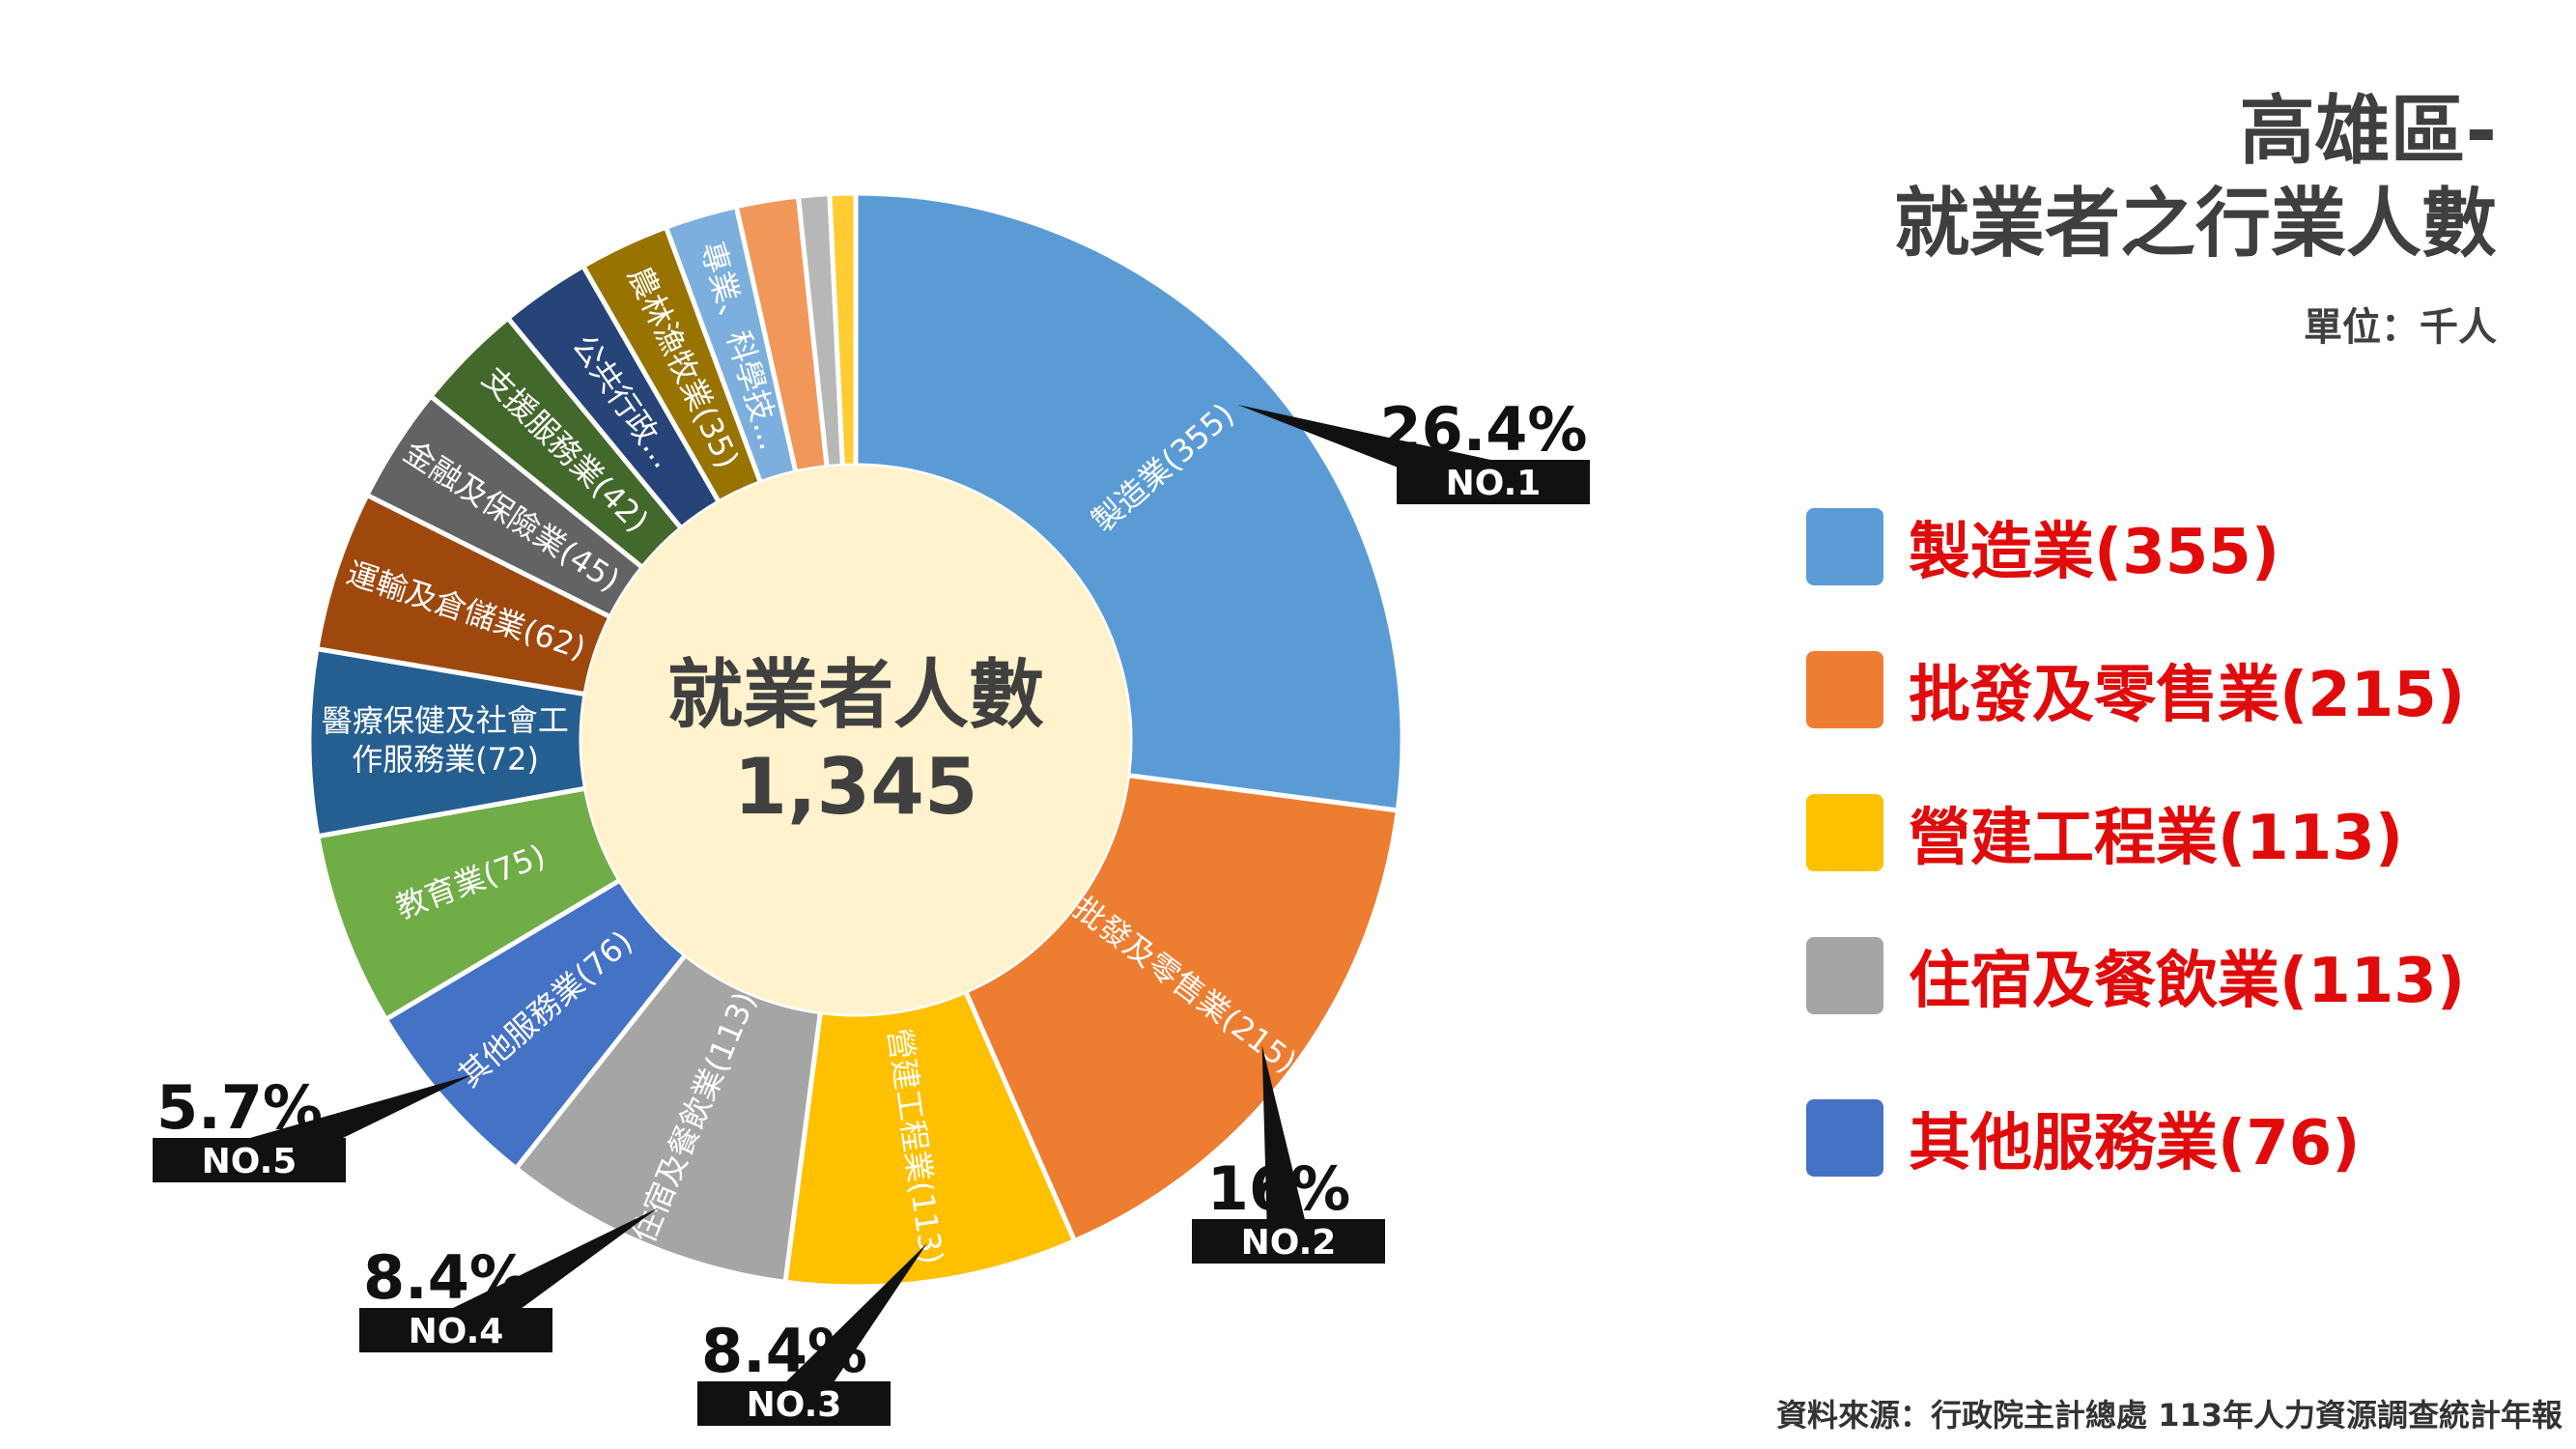 This screenshot has height=1449, width=2576. I want to click on callout-no2: NO.216%, so click(1288, 1154).